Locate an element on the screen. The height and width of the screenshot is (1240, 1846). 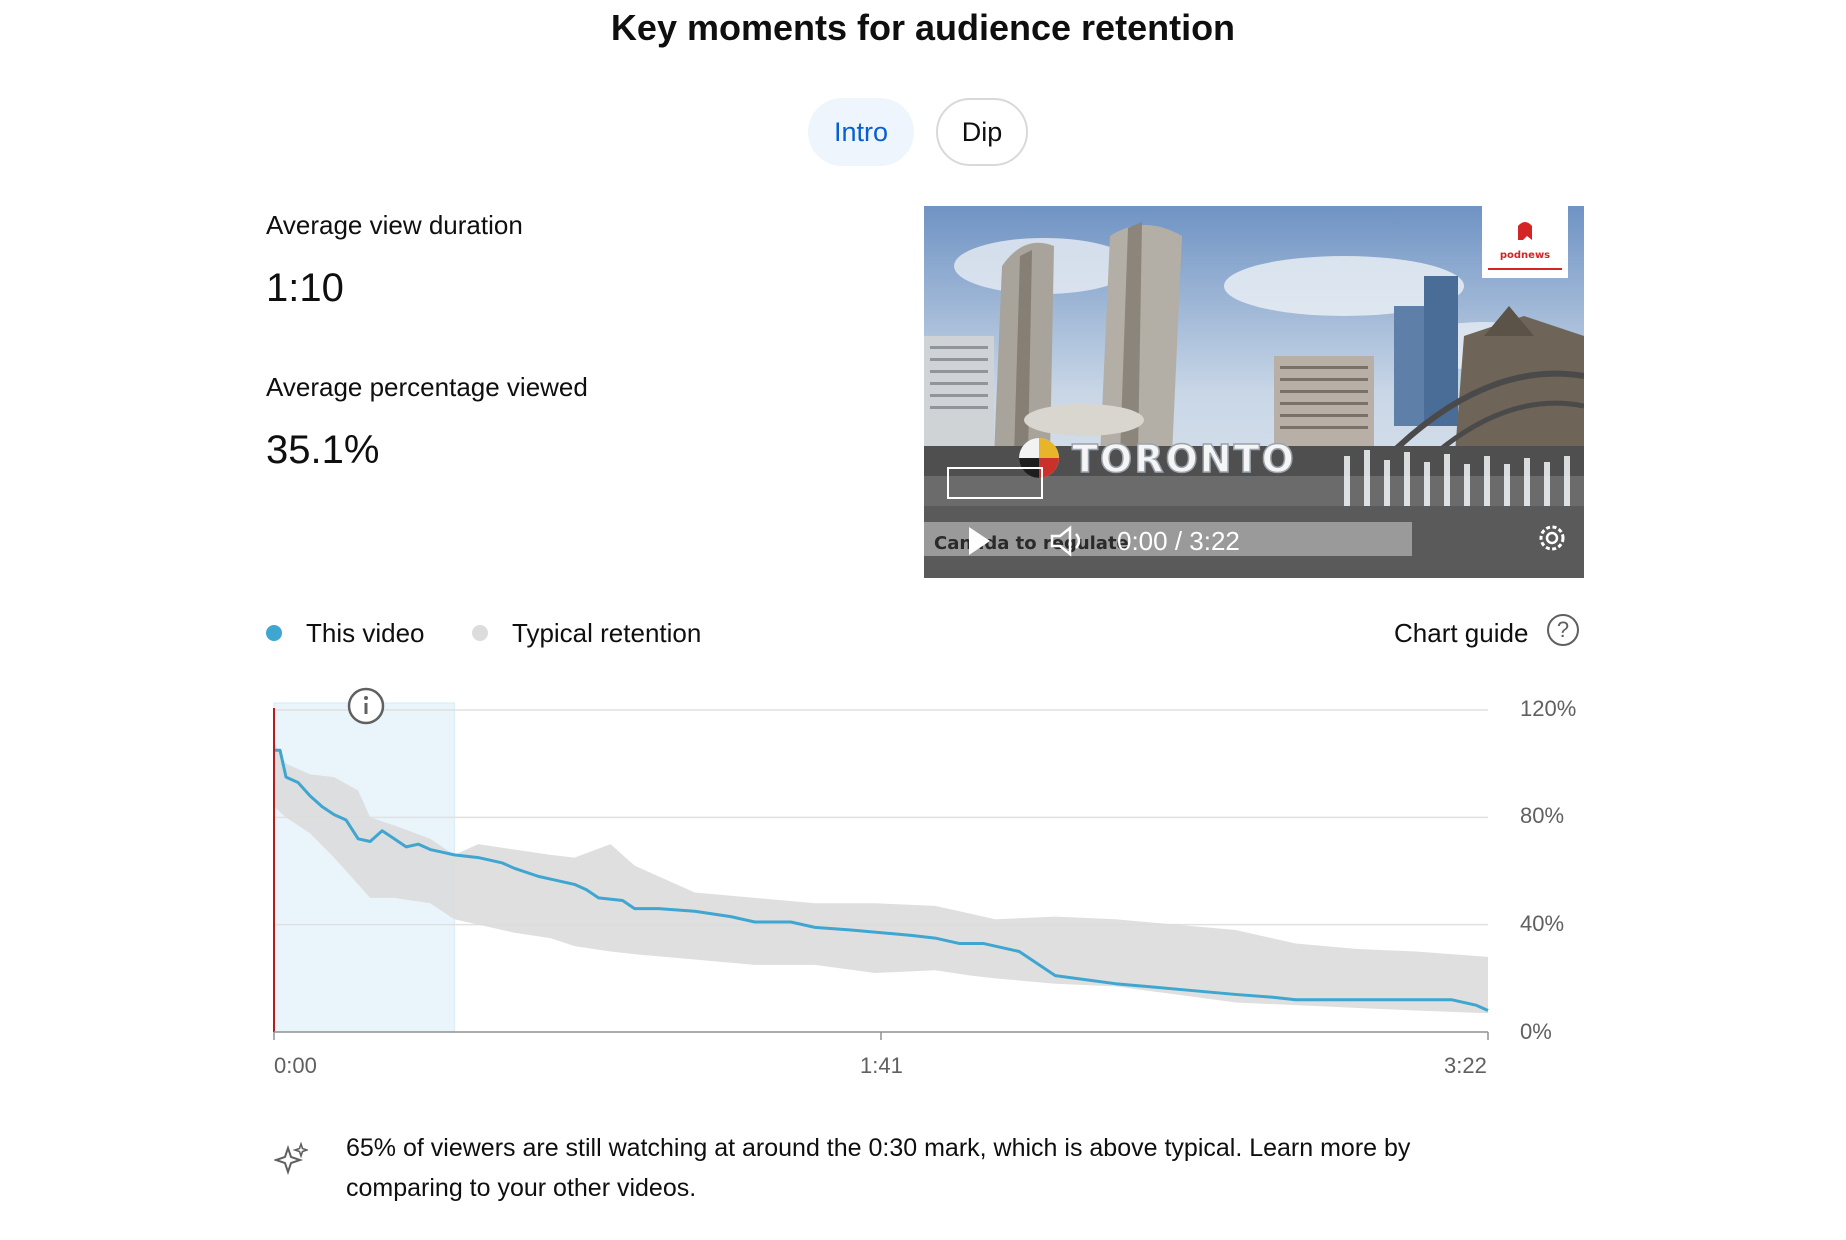
tab-dip: Dip is located at coordinates (982, 132).